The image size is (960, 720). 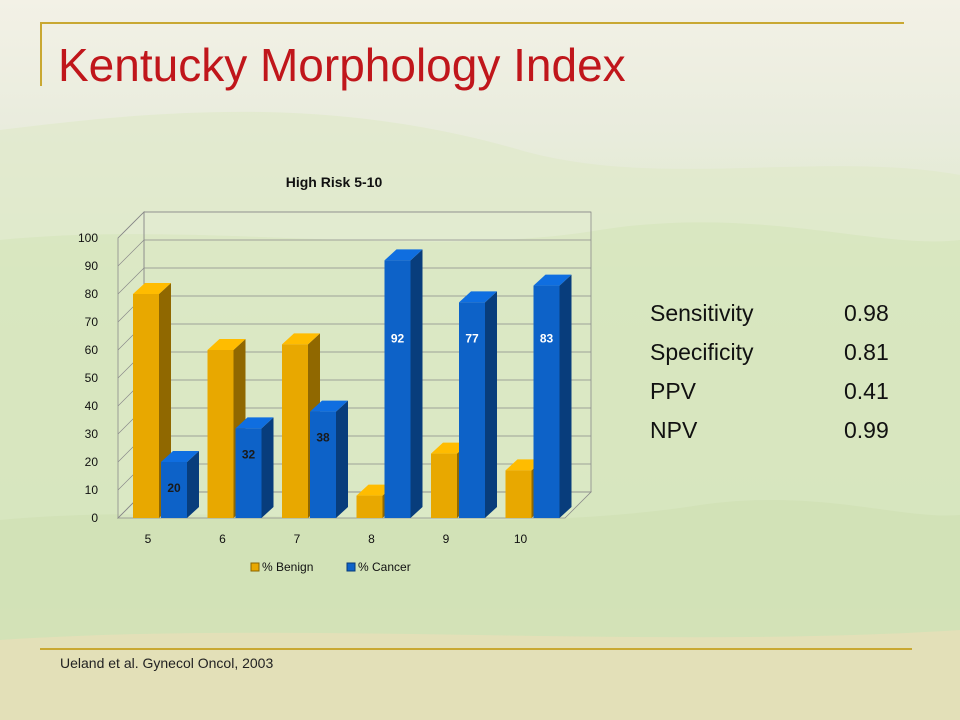 I want to click on x-tick-label: 5, so click(x=148, y=539).